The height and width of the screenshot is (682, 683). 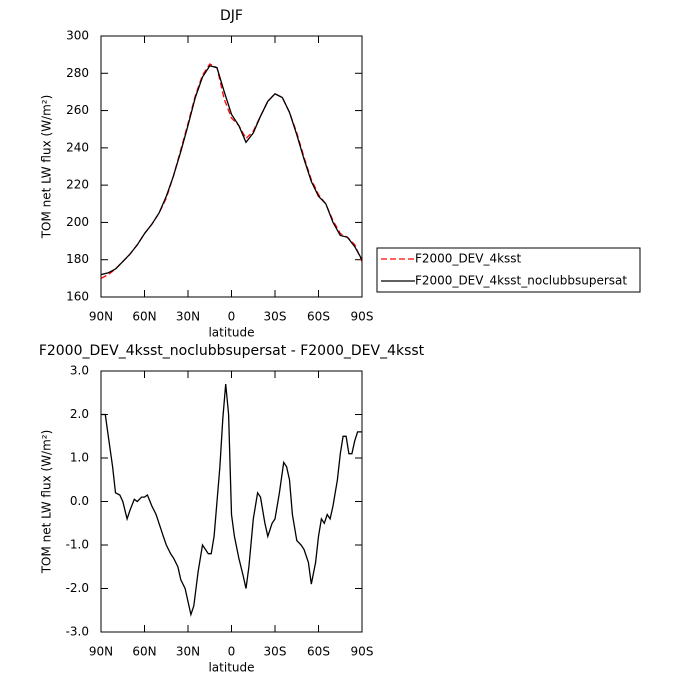 What do you see at coordinates (77, 588) in the screenshot?
I see `y-tick-label: -2.0` at bounding box center [77, 588].